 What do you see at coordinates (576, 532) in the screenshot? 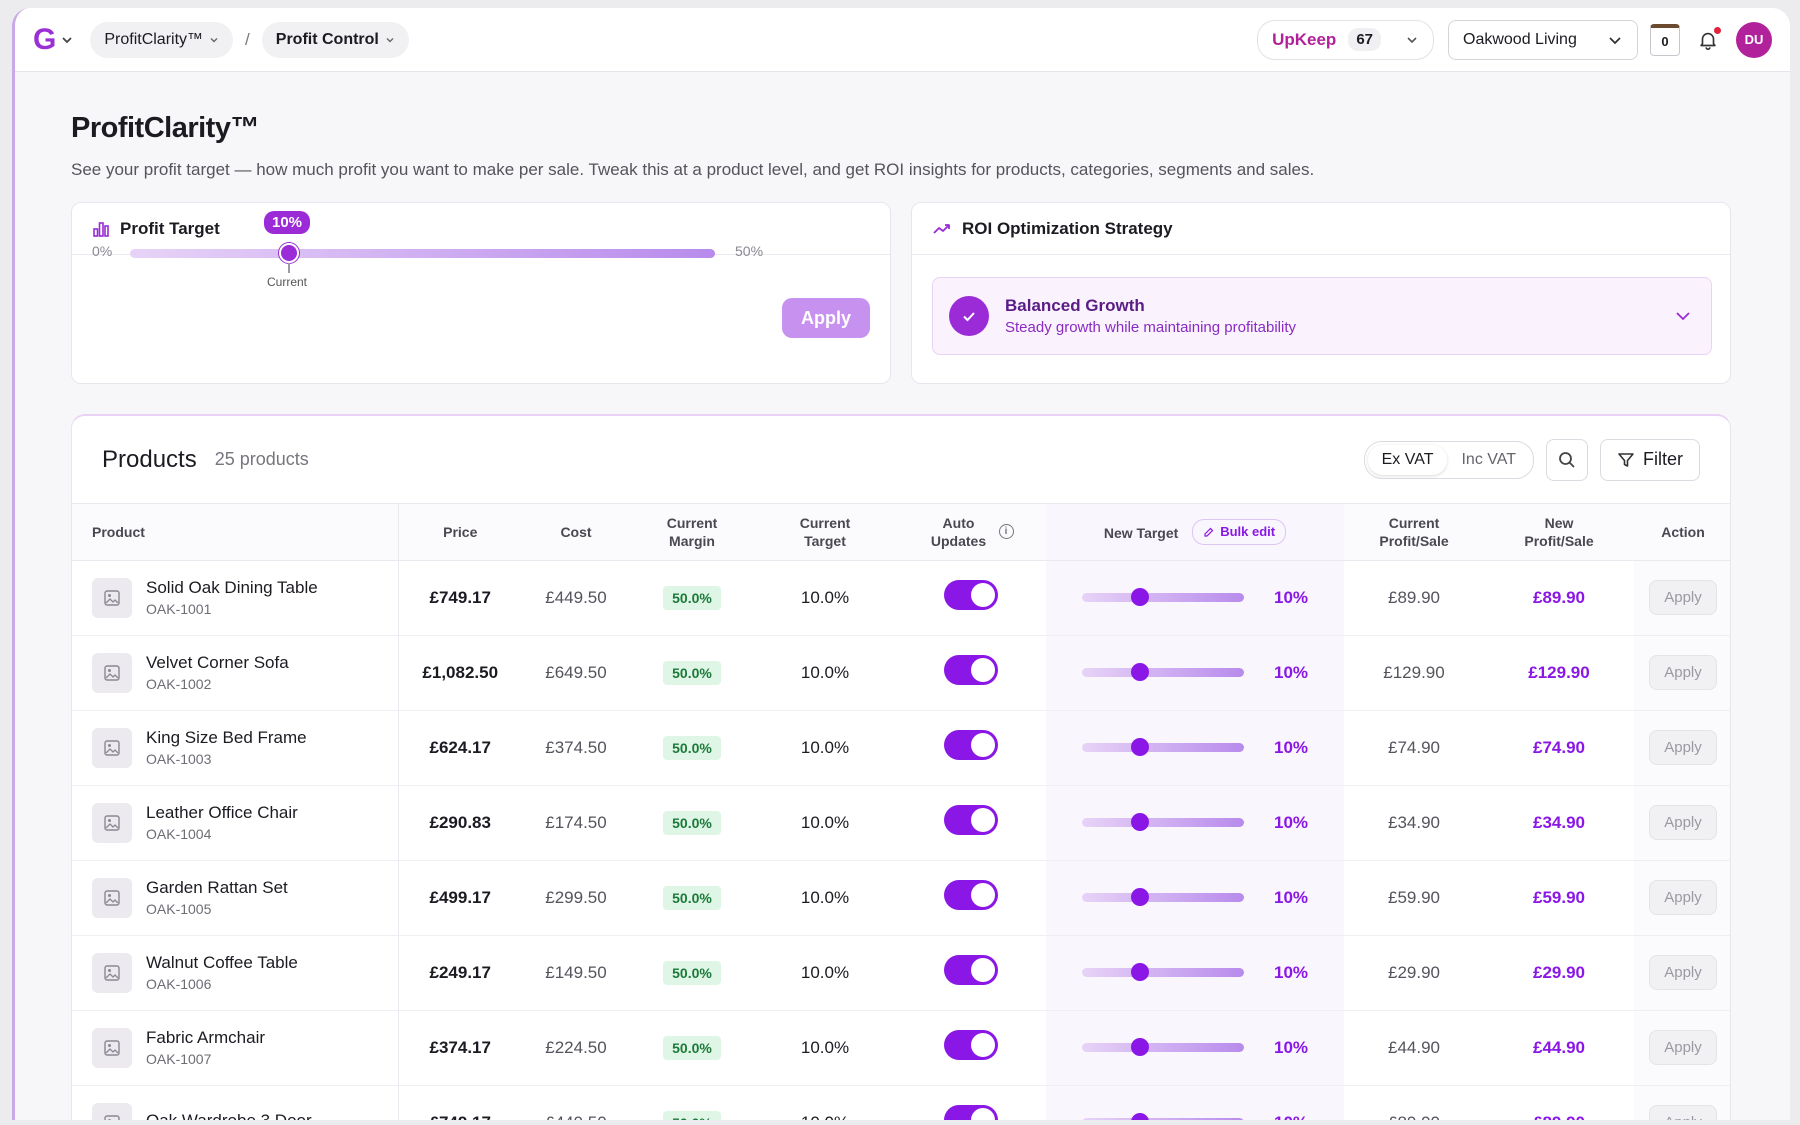
I see `col-header-cost: Cost` at bounding box center [576, 532].